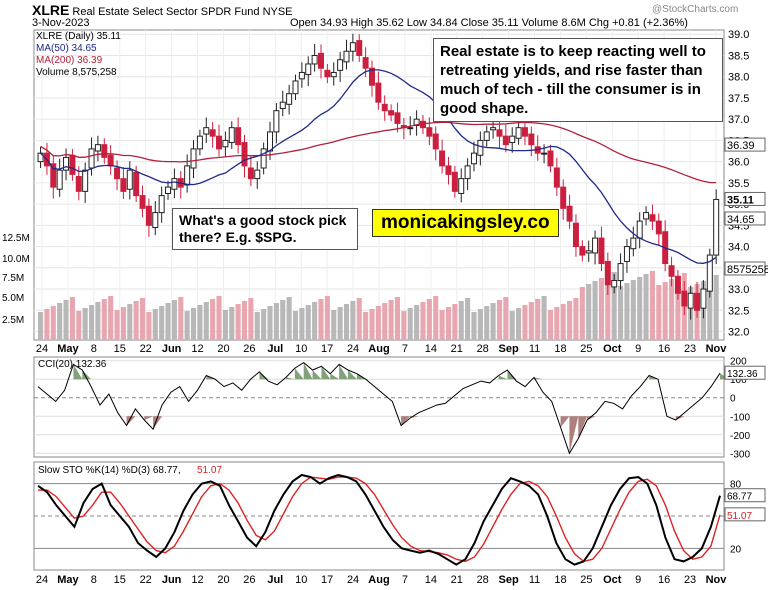  What do you see at coordinates (223, 580) in the screenshot?
I see `x-tick-label-bottom: 20` at bounding box center [223, 580].